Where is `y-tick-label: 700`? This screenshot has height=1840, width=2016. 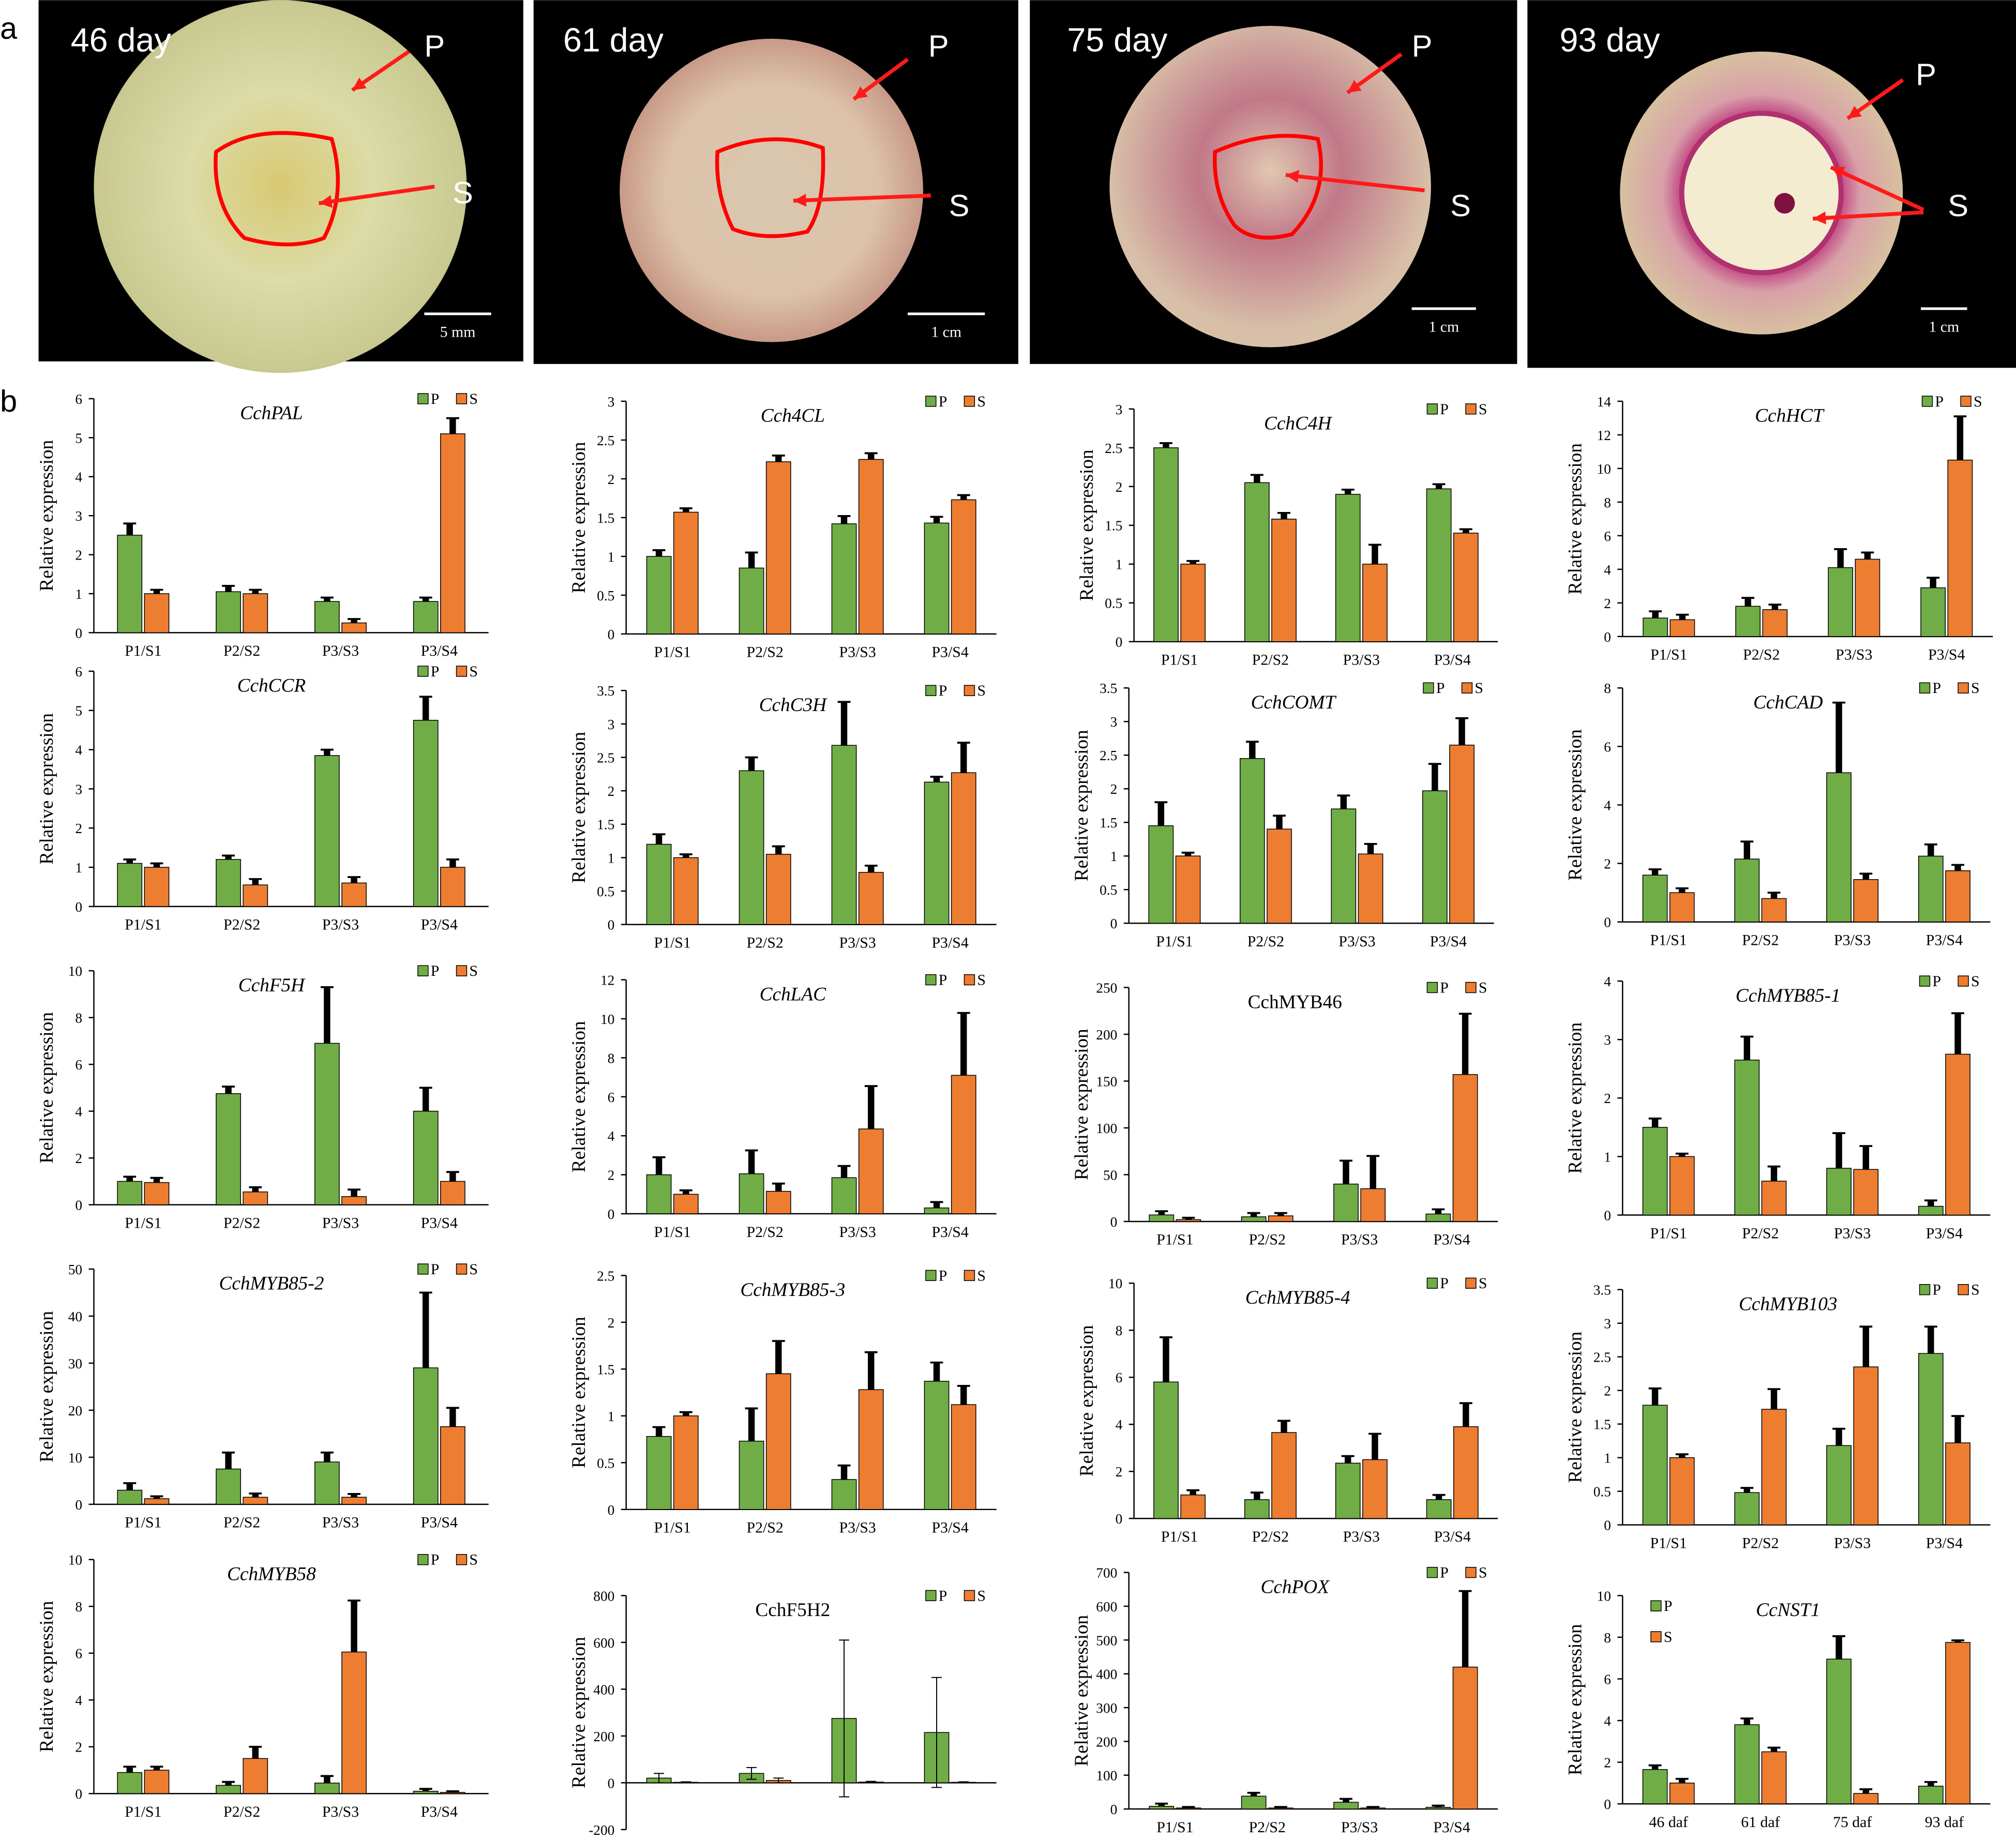 y-tick-label: 700 is located at coordinates (1106, 1573).